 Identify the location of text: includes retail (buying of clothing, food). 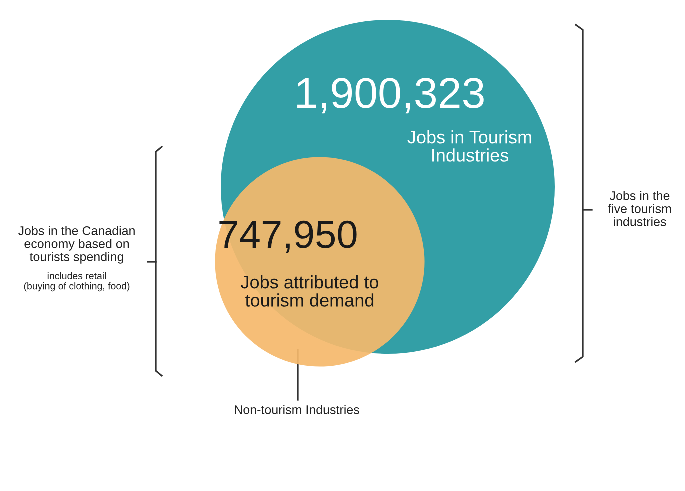
(77, 282).